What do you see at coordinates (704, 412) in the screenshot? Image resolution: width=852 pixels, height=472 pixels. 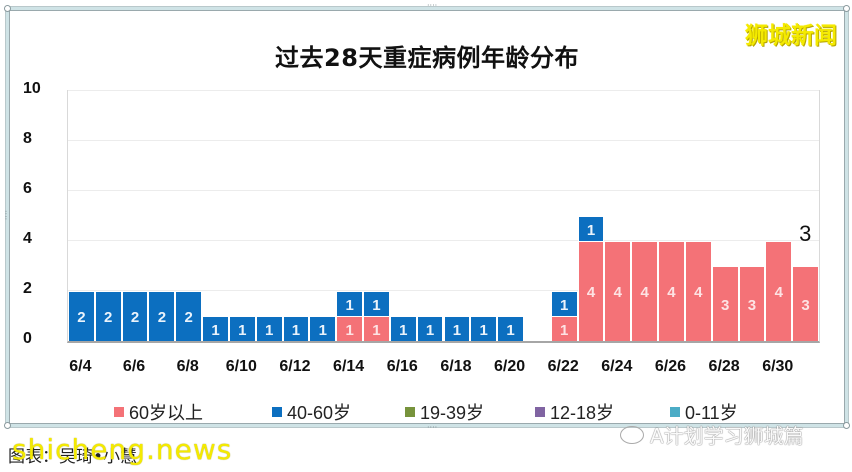 I see `legend-item: 0-11岁` at bounding box center [704, 412].